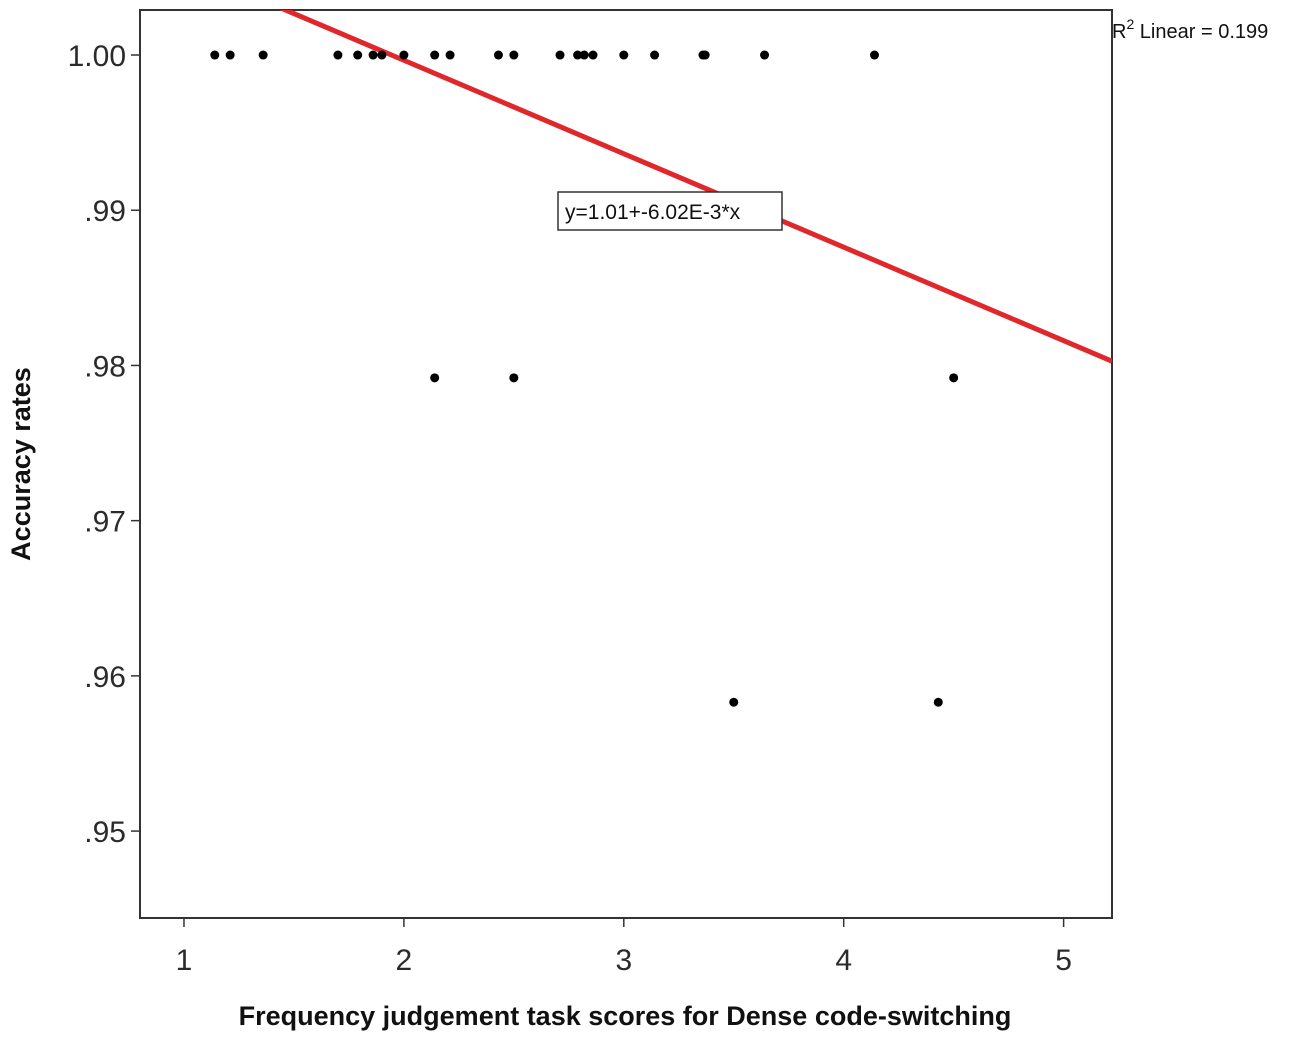 Image resolution: width=1301 pixels, height=1037 pixels. I want to click on r-squared-text: Linear = 0.199, so click(1201, 32).